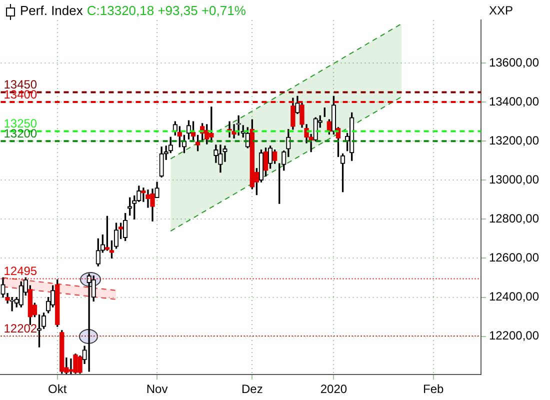 The height and width of the screenshot is (400, 550). Describe the element at coordinates (514, 140) in the screenshot. I see `y-tick-label: 13200,00` at that location.